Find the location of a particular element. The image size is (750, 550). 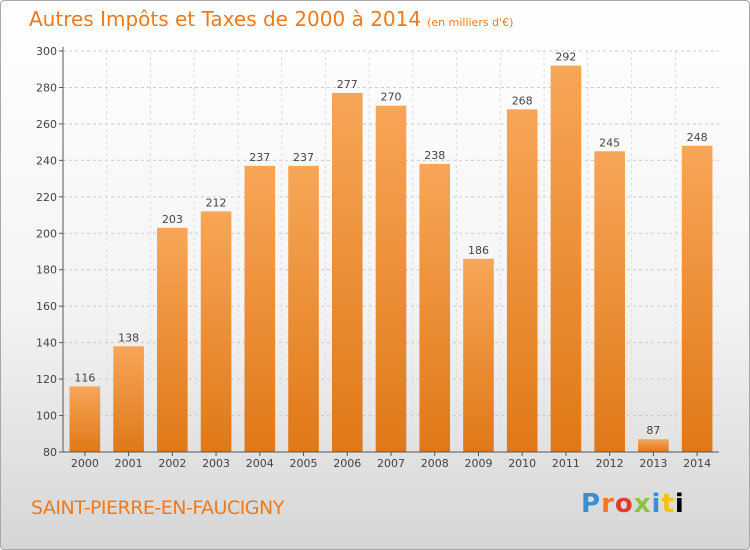

bar-value-label: 212 is located at coordinates (216, 202).